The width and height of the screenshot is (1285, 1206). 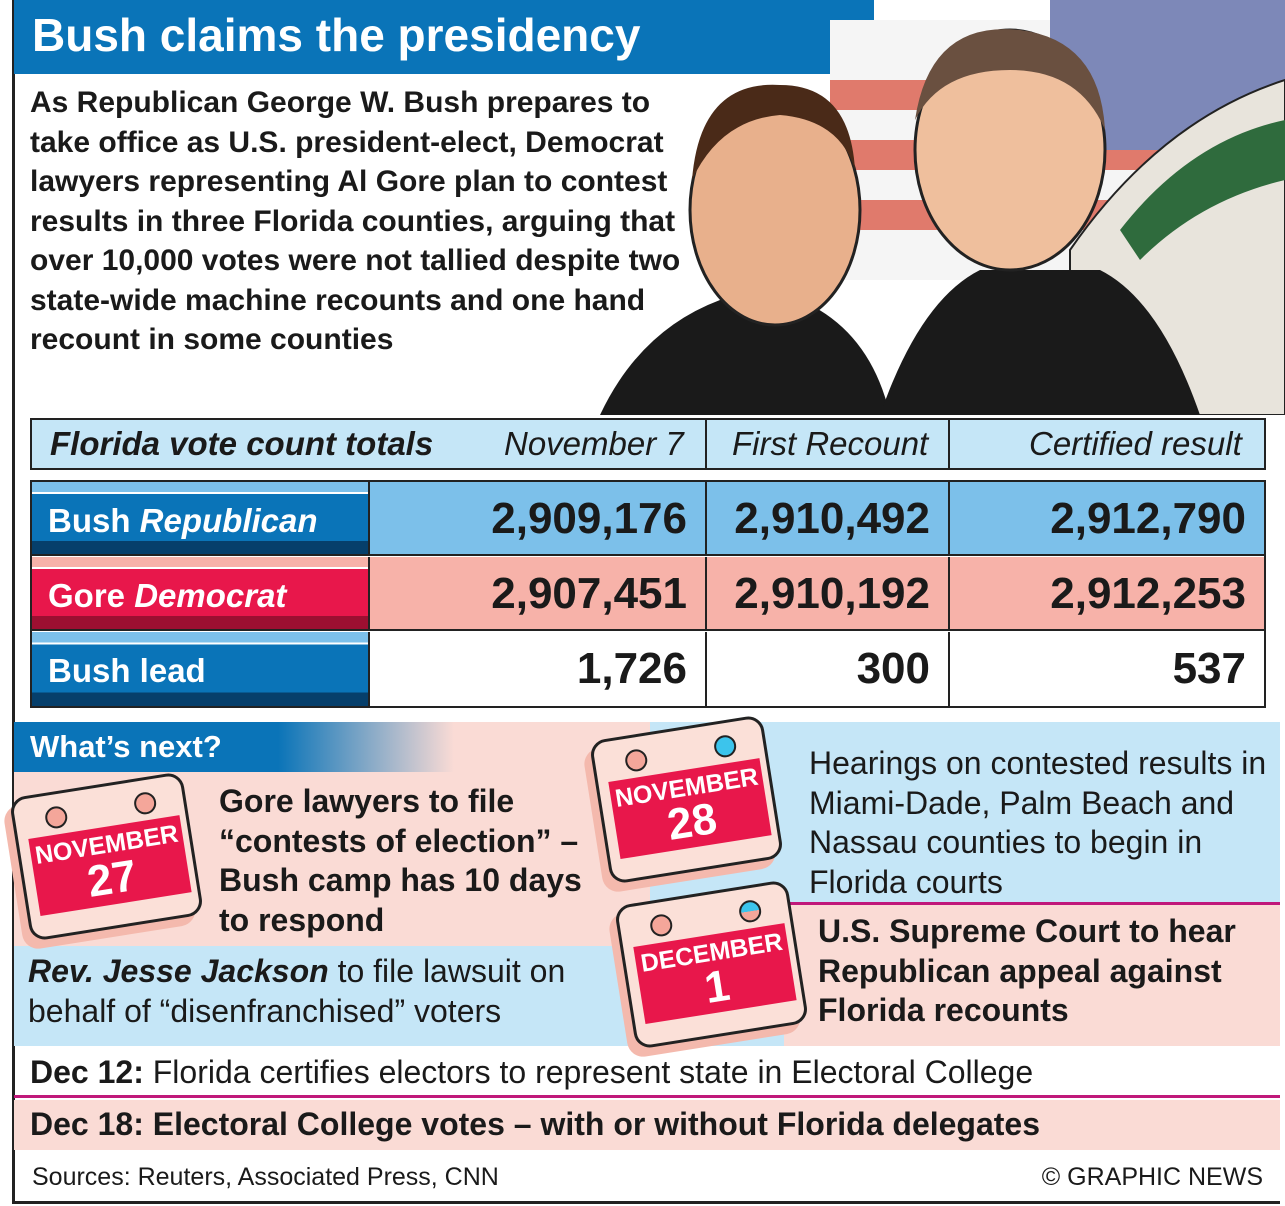 I want to click on calendar-icon: DECEMBER 1, so click(x=711, y=964).